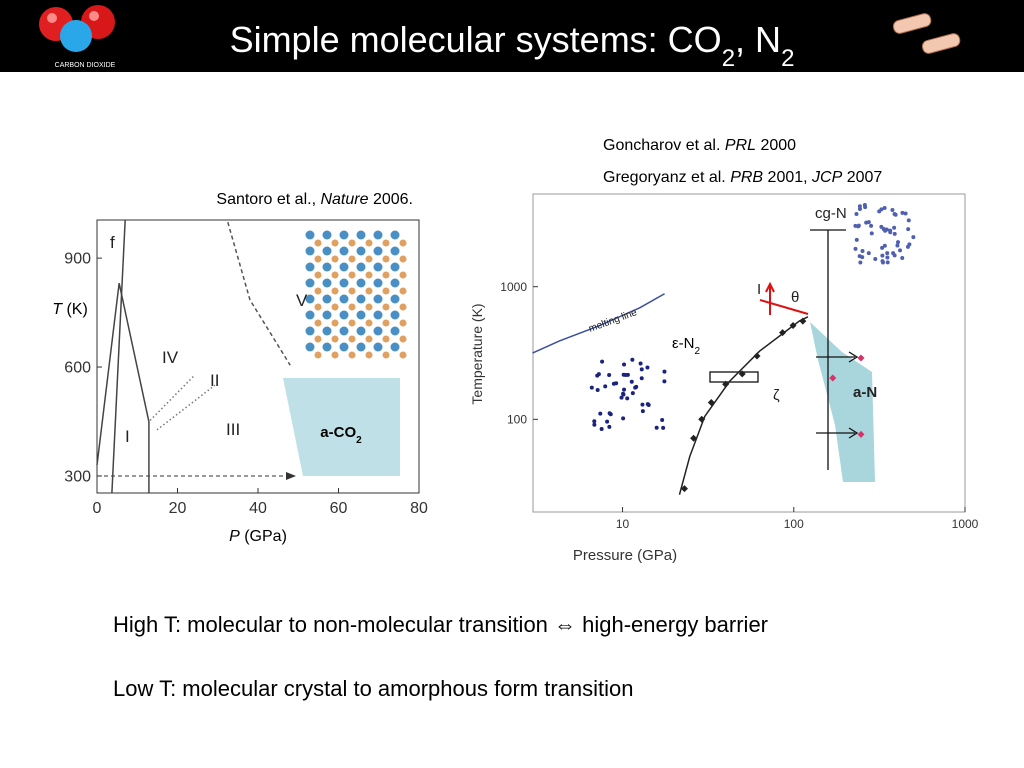 Image resolution: width=1024 pixels, height=768 pixels. I want to click on slide-title: Simple molecular systems: CO2, N2, so click(512, 45).